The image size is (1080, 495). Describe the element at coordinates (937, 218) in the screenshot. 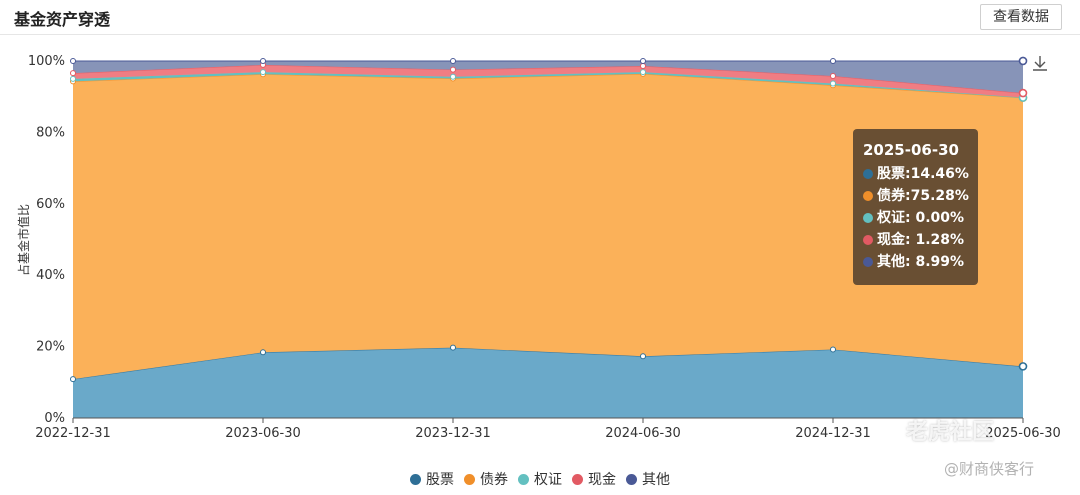

I see `tooltip-value: 0.00%` at that location.